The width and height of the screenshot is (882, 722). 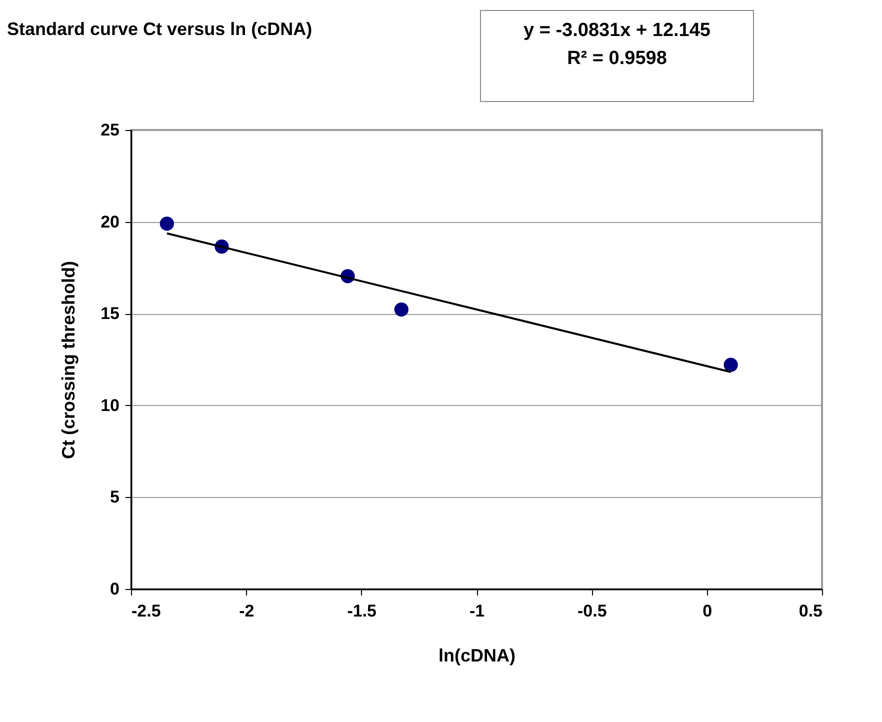 I want to click on y-tick-label: 20, so click(x=110, y=222).